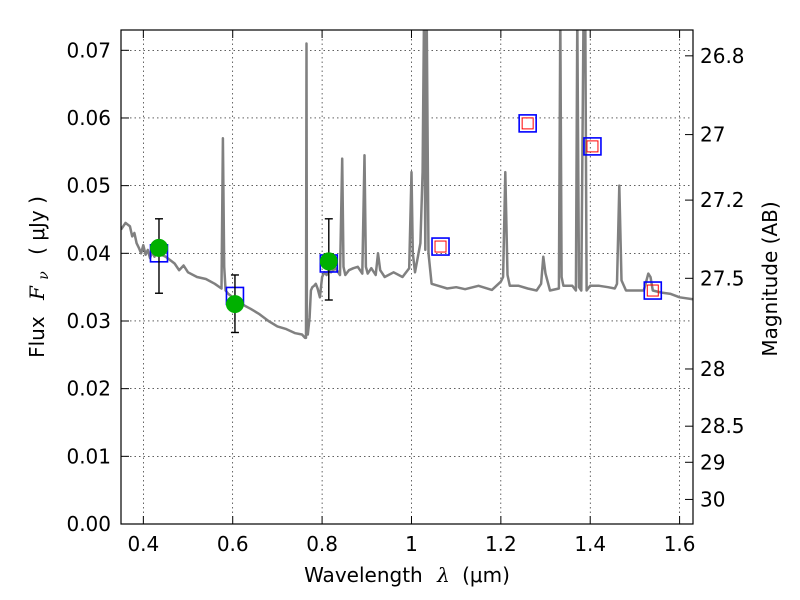  What do you see at coordinates (712, 135) in the screenshot?
I see `y2-tick-label: 27` at bounding box center [712, 135].